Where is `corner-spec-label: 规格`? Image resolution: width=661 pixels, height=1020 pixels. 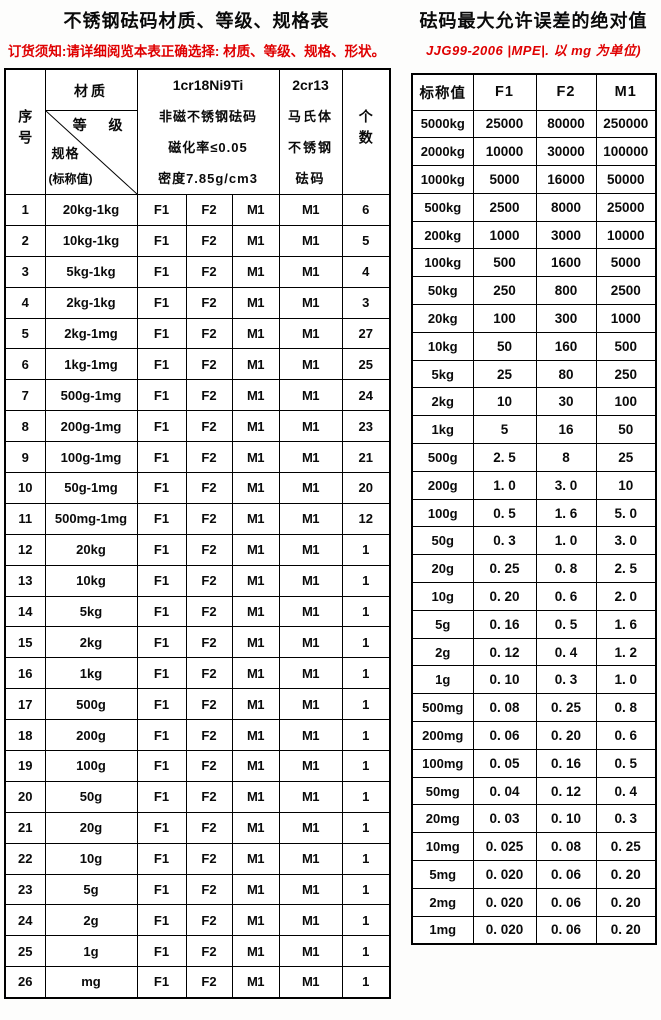 corner-spec-label: 规格 is located at coordinates (65, 153).